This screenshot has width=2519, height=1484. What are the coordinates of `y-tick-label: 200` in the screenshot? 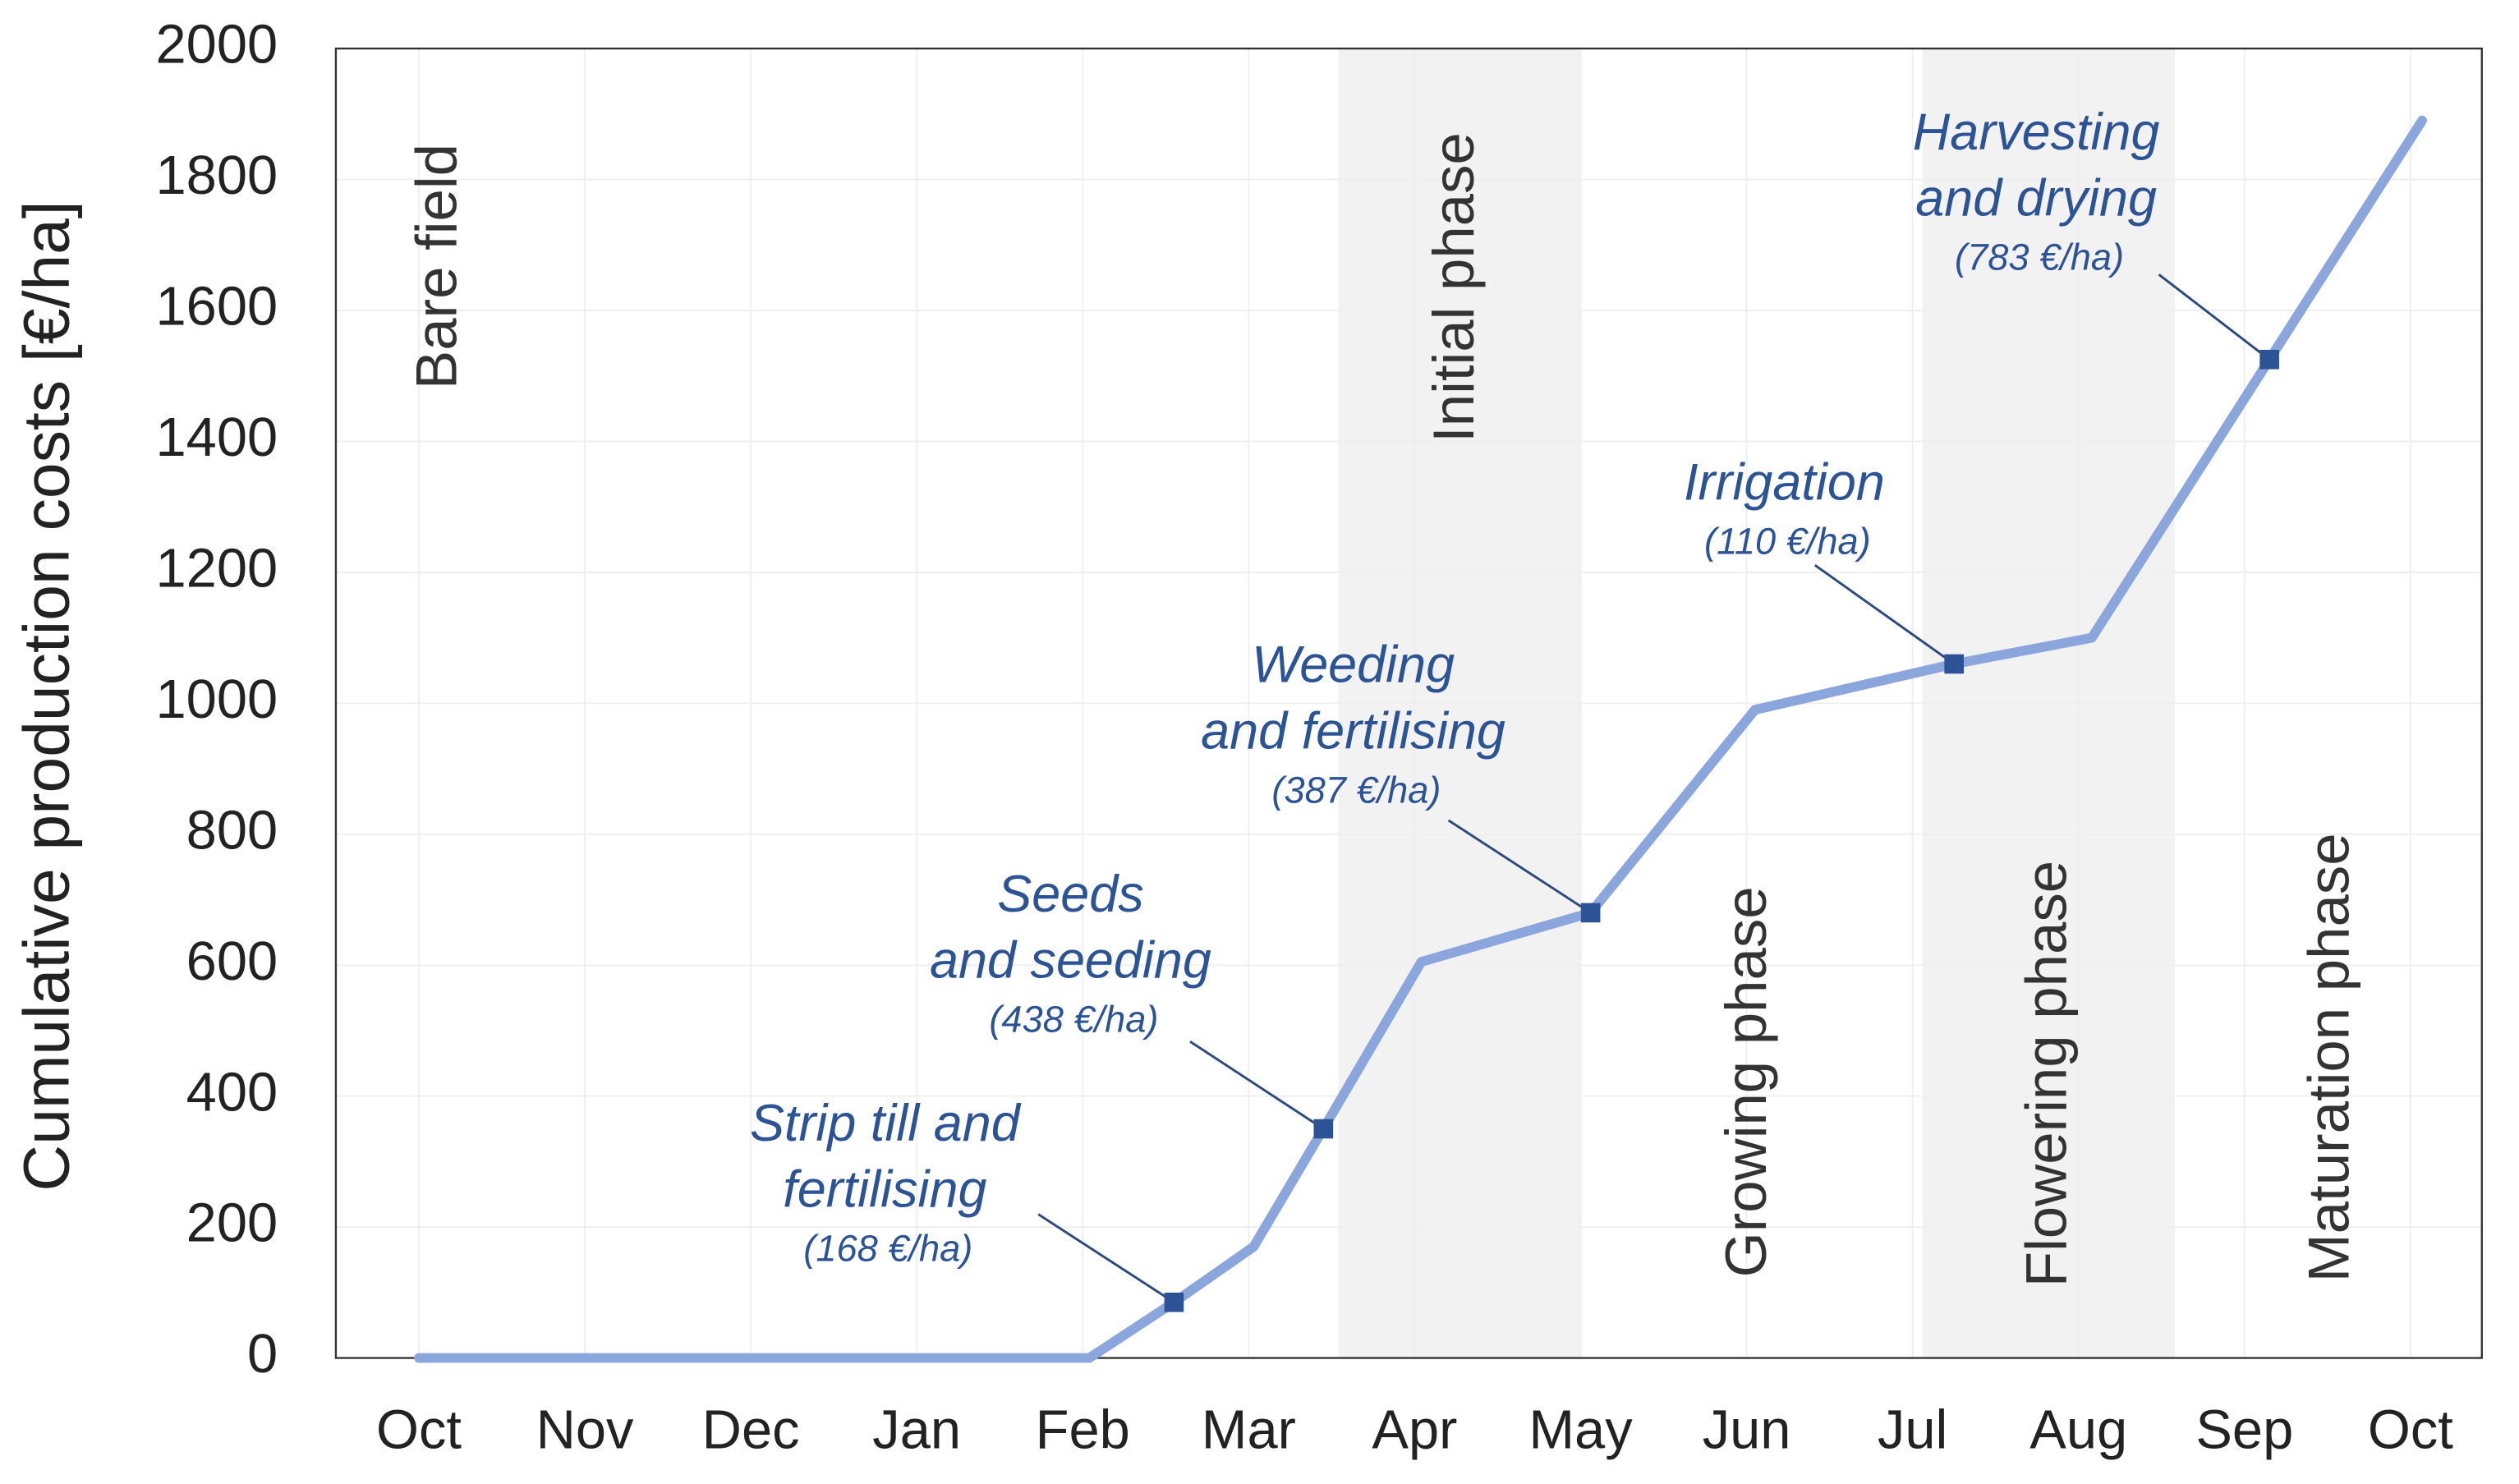 It's located at (232, 1223).